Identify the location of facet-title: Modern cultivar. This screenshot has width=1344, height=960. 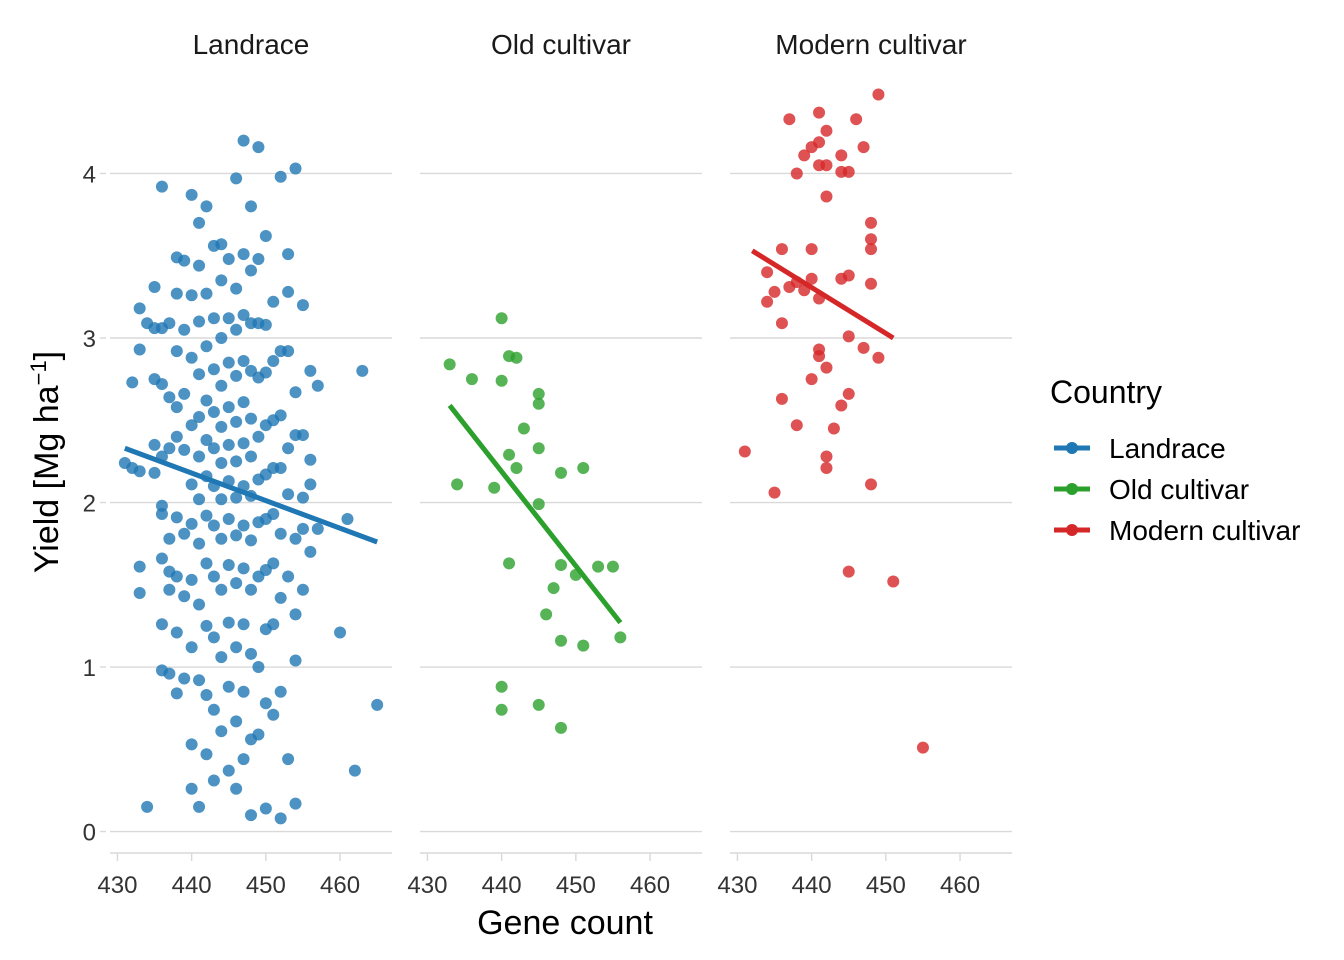
(870, 44).